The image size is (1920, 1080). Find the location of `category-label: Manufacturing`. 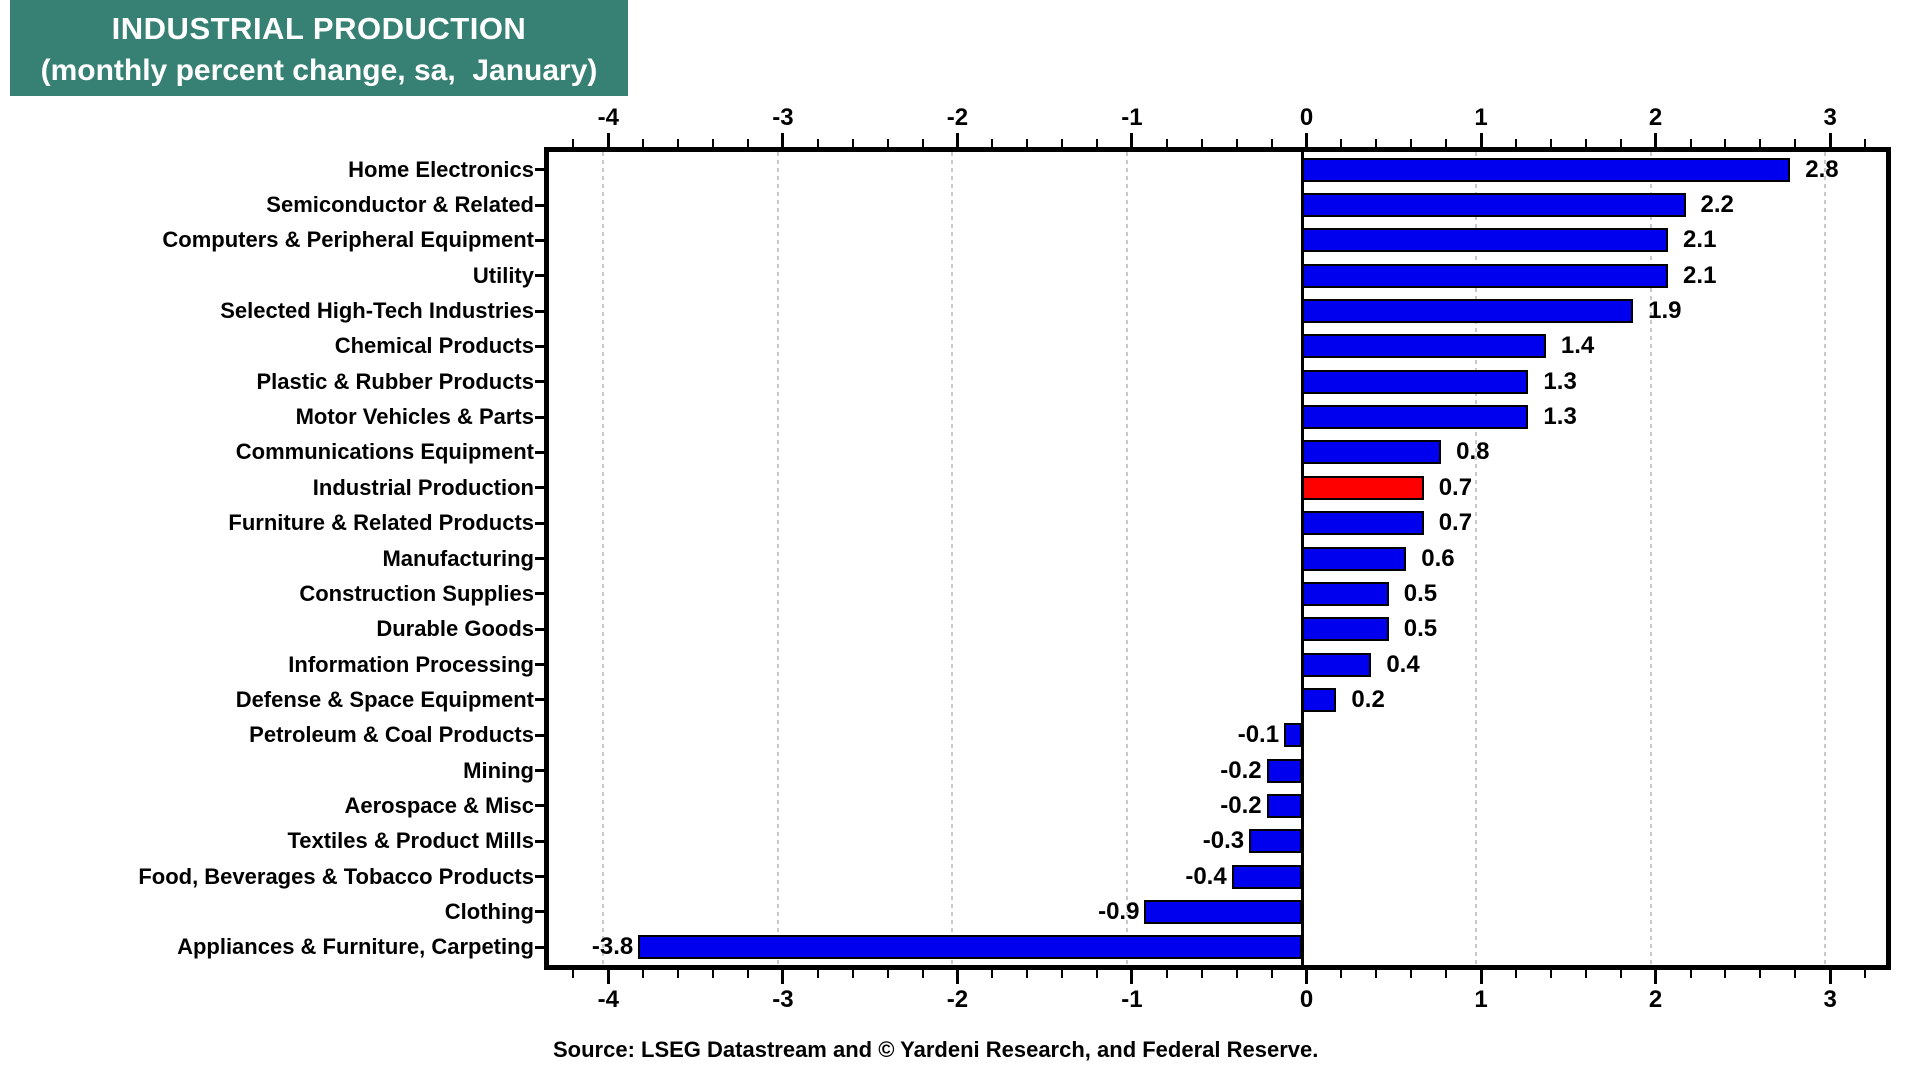

category-label: Manufacturing is located at coordinates (458, 558).